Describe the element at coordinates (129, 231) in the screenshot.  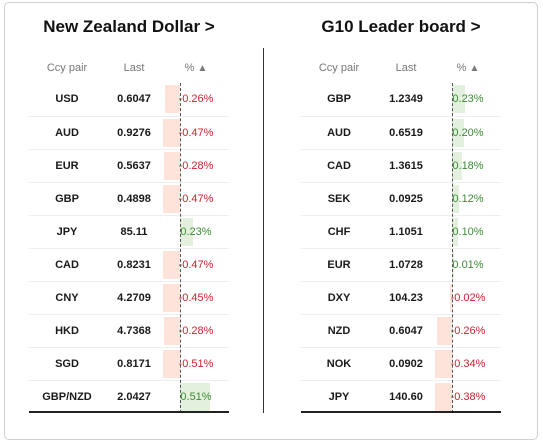
I see `table-row: JPY 85.11 0.23%` at that location.